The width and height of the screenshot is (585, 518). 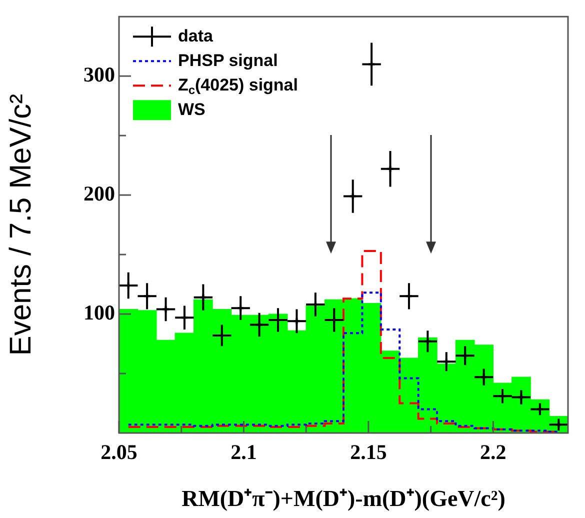 What do you see at coordinates (99, 74) in the screenshot?
I see `y-tick-label: 300` at bounding box center [99, 74].